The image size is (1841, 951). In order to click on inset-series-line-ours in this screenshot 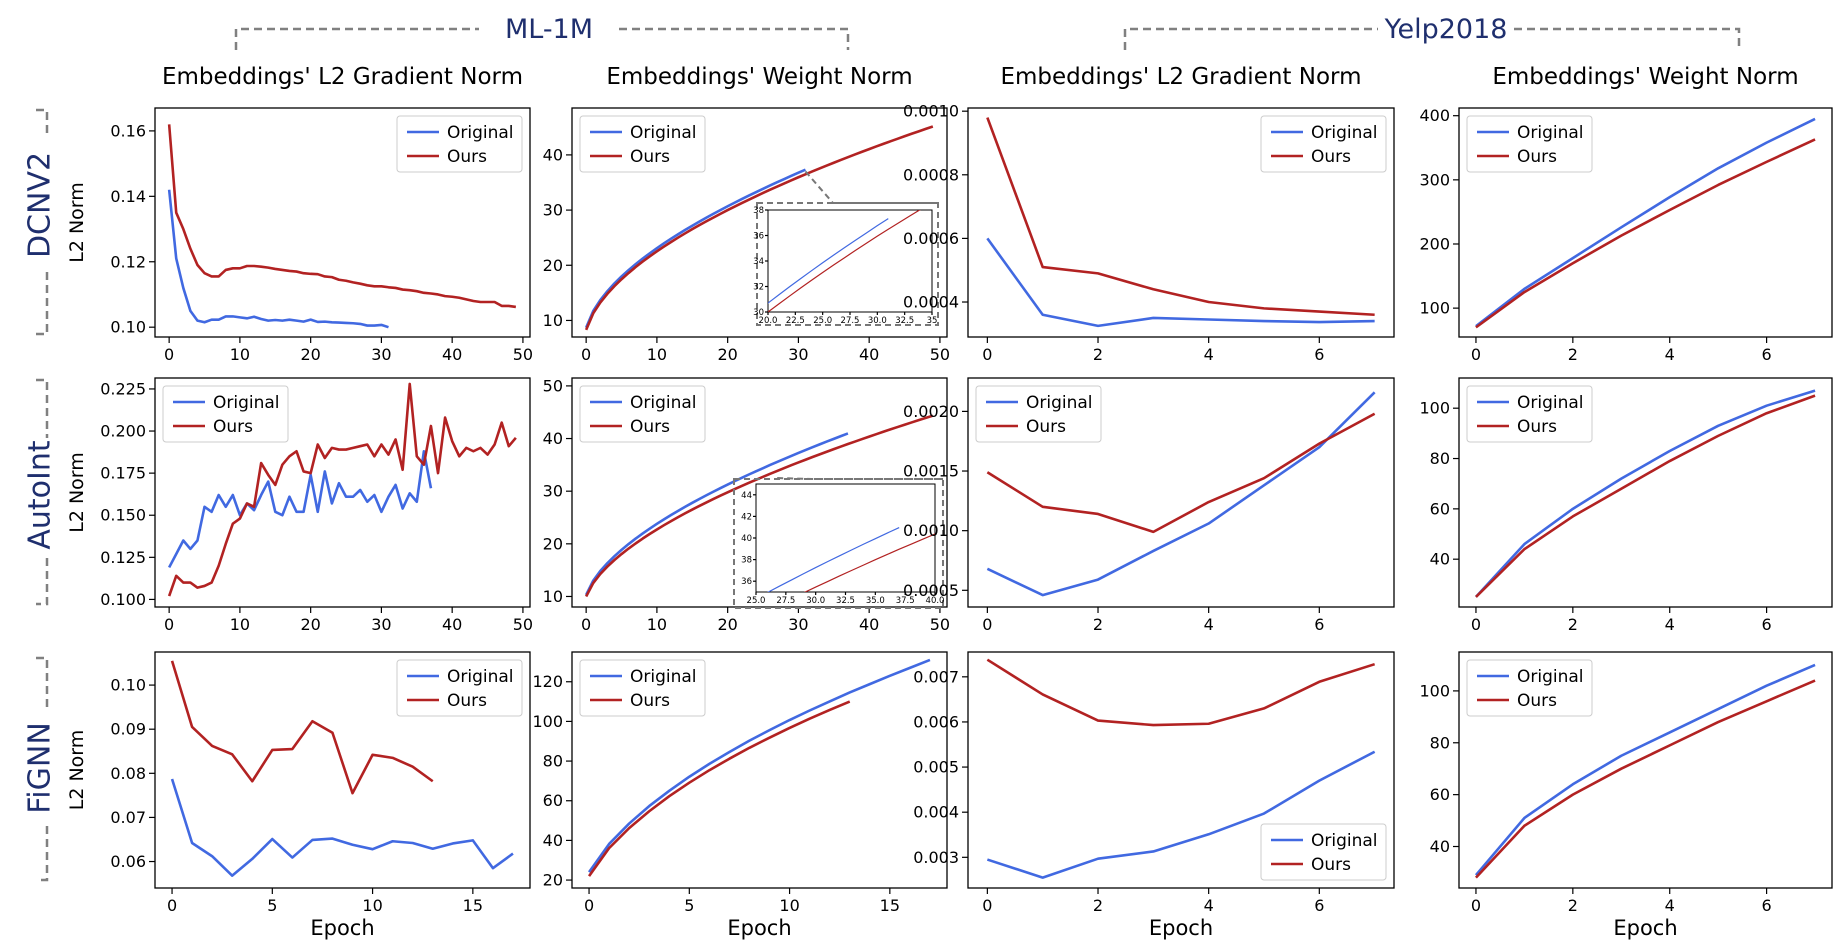, I will do `click(844, 261)`.